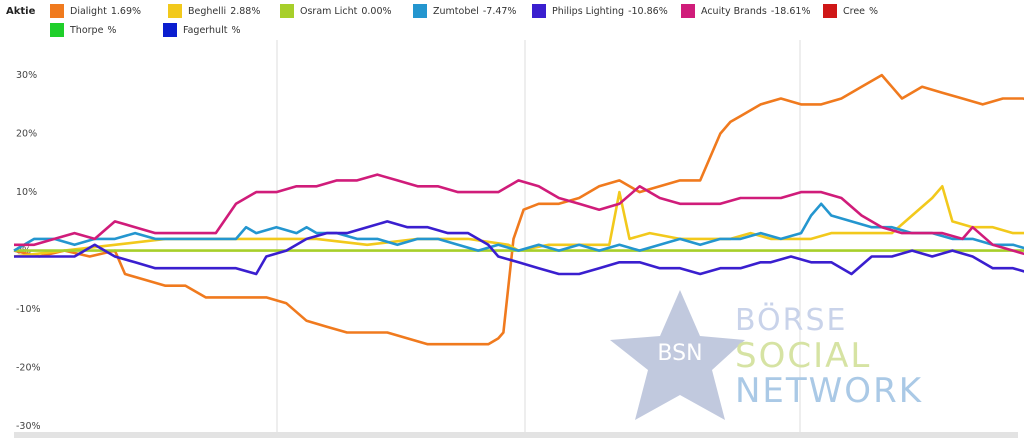 The width and height of the screenshot is (1024, 440). I want to click on legend-label: Dialight, so click(88, 11).